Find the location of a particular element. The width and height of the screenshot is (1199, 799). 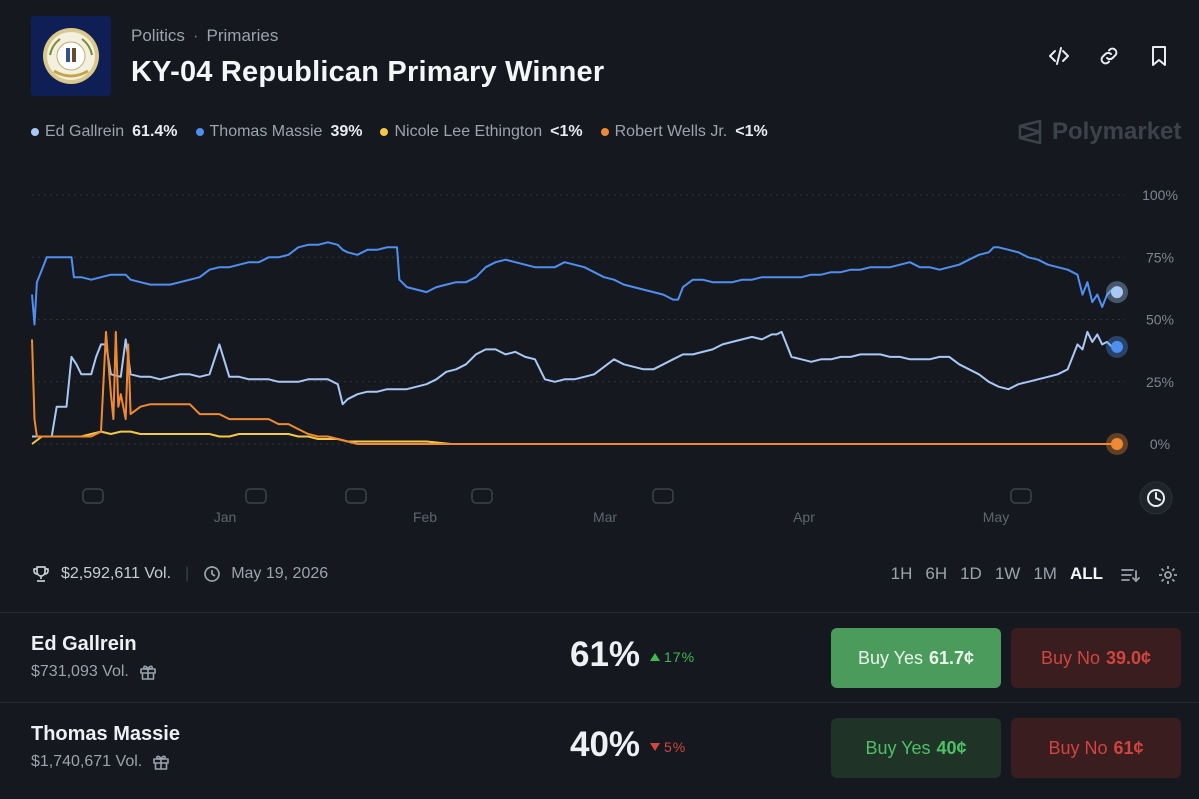

legend-label: Nicole Lee Ethington is located at coordinates (468, 131).